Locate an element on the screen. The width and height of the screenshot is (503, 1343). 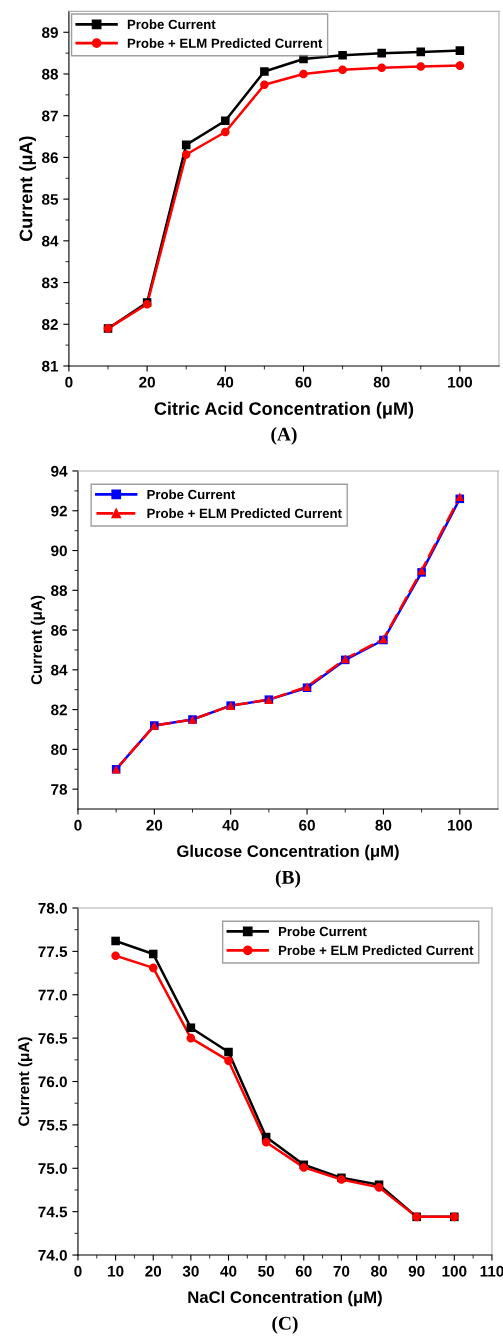
x-tick-label: 10 is located at coordinates (116, 1271).